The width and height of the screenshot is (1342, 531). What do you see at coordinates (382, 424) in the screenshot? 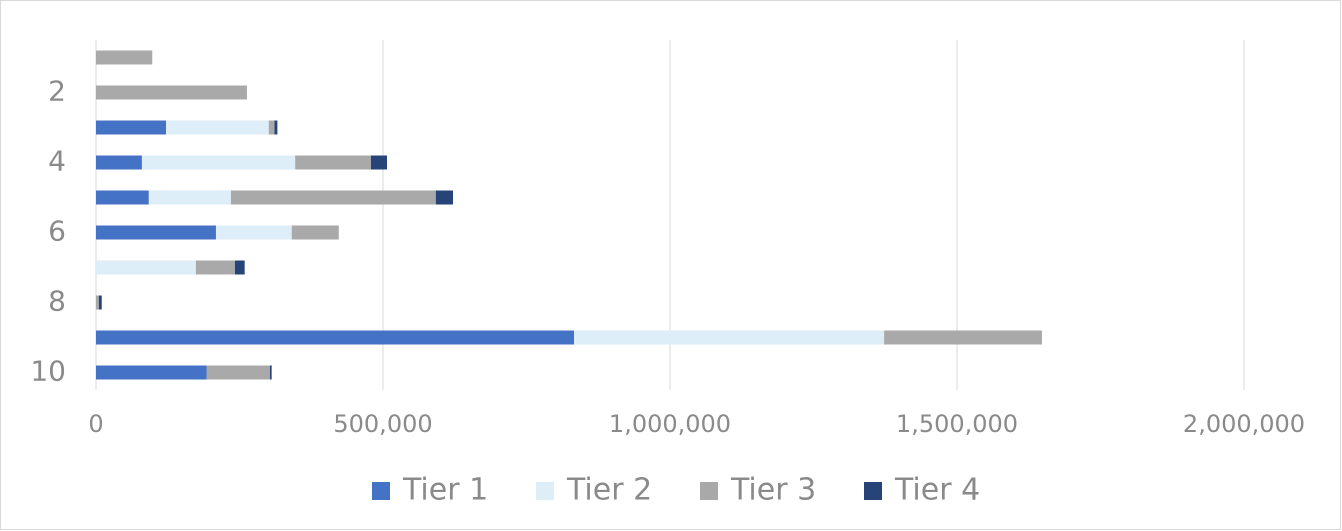
I see `x-tick-label: 500,000` at bounding box center [382, 424].